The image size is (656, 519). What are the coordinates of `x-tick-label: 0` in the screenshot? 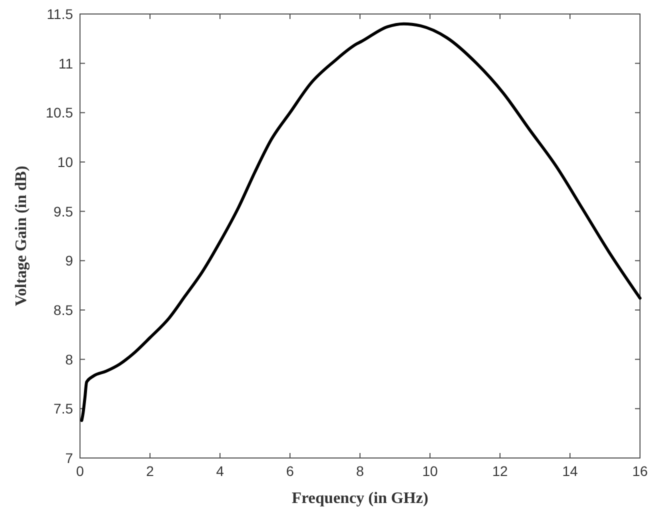 It's located at (80, 471).